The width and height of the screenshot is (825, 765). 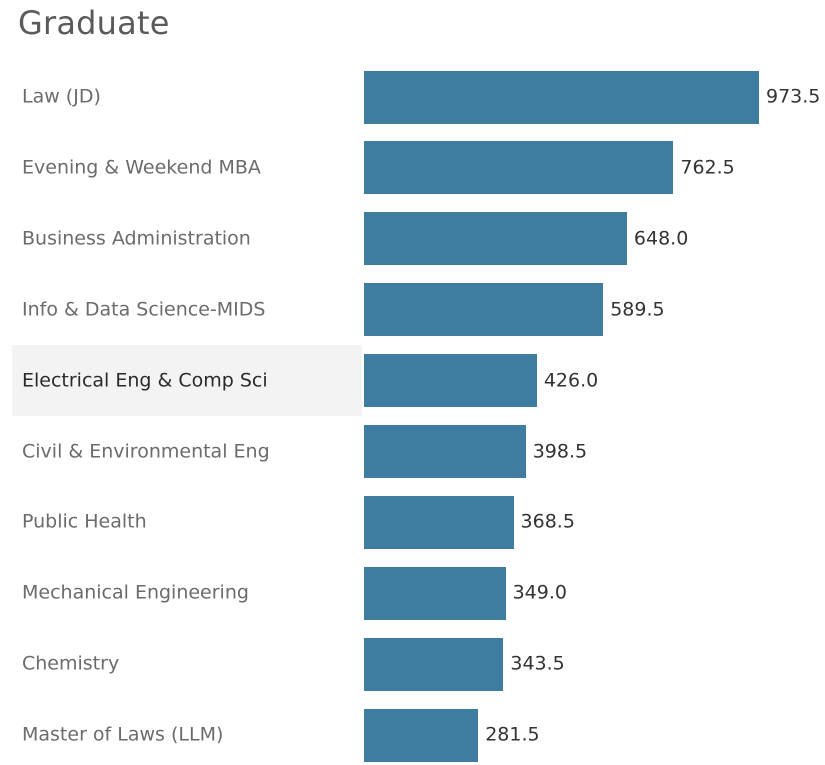 I want to click on category-label: Law (JD), so click(x=61, y=96).